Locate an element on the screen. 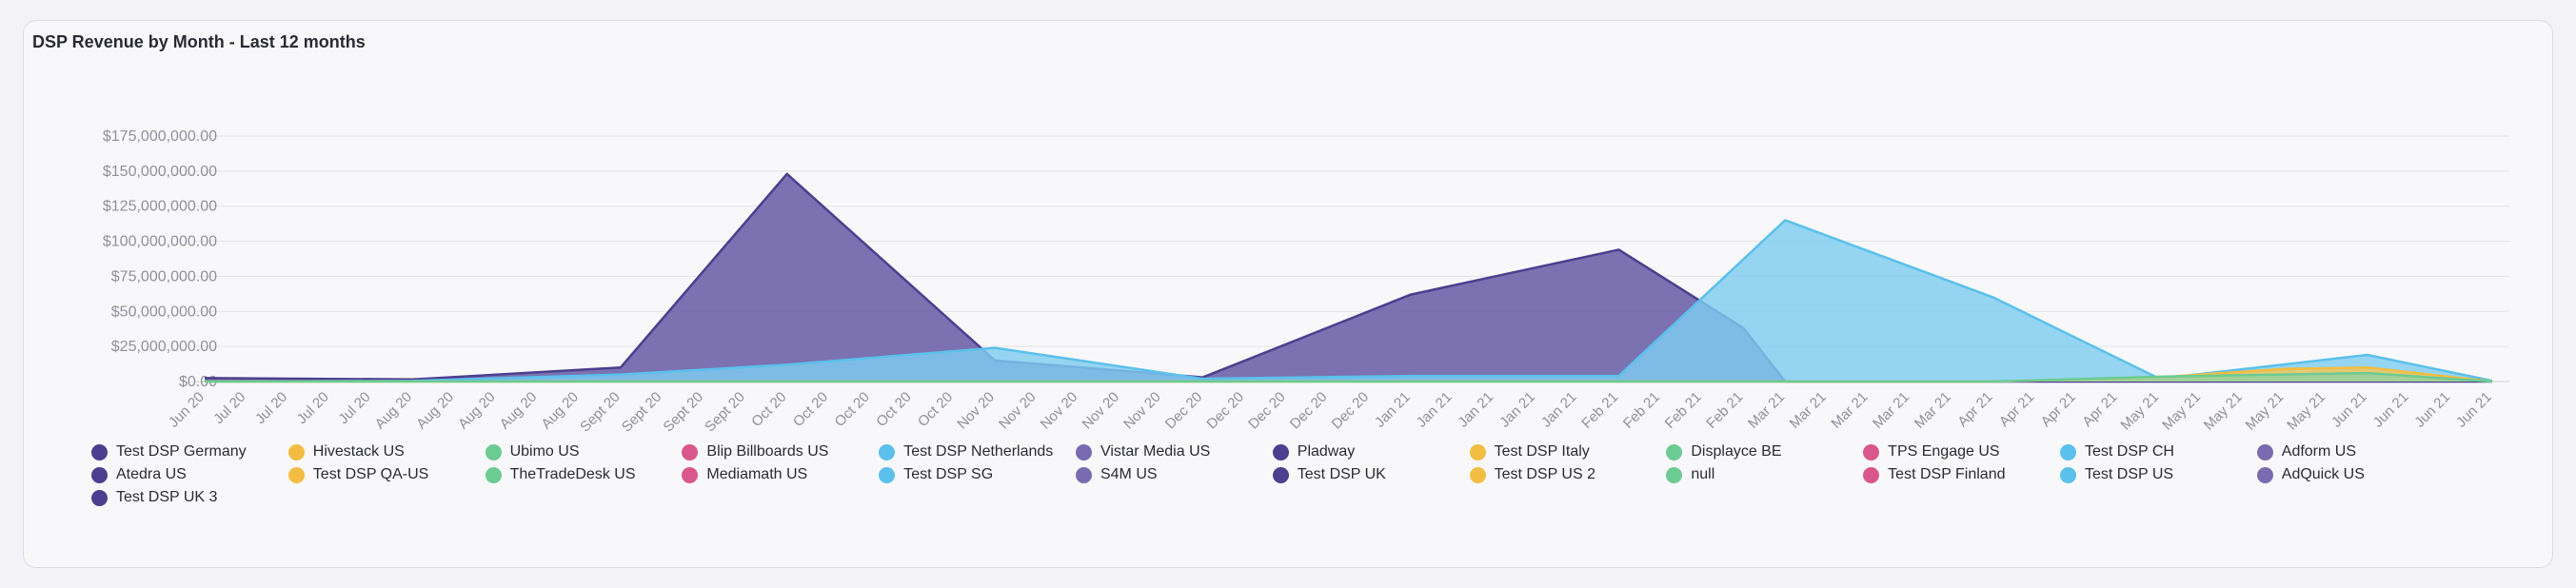 The width and height of the screenshot is (2576, 588). legend-item: Test DSP Finland is located at coordinates (1961, 474).